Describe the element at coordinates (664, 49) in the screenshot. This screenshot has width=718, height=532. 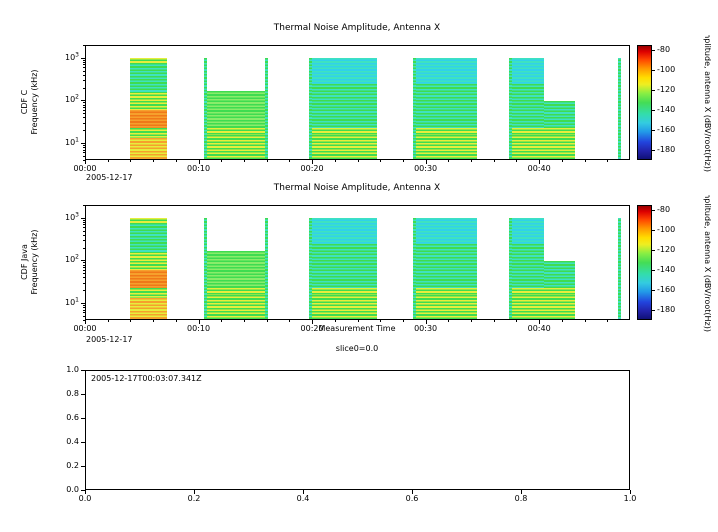
I see `colorbar-tick-label: -80` at that location.